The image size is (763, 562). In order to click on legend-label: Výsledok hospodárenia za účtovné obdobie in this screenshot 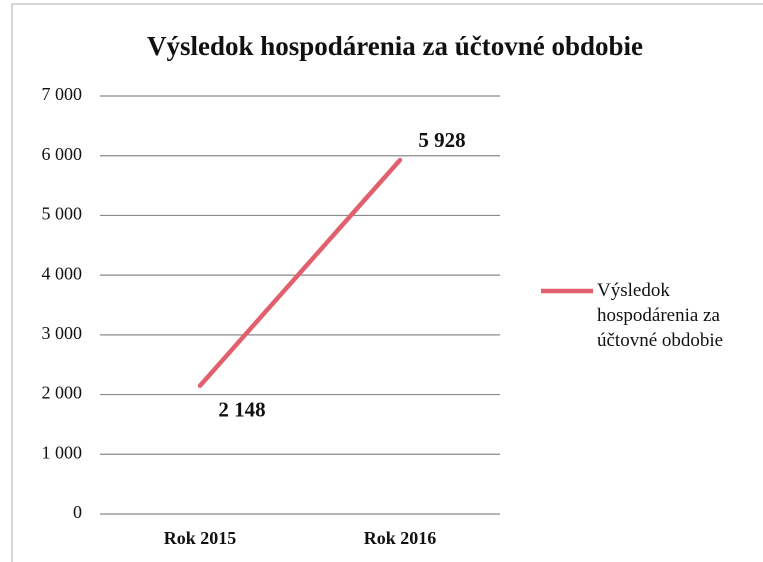, I will do `click(660, 315)`.